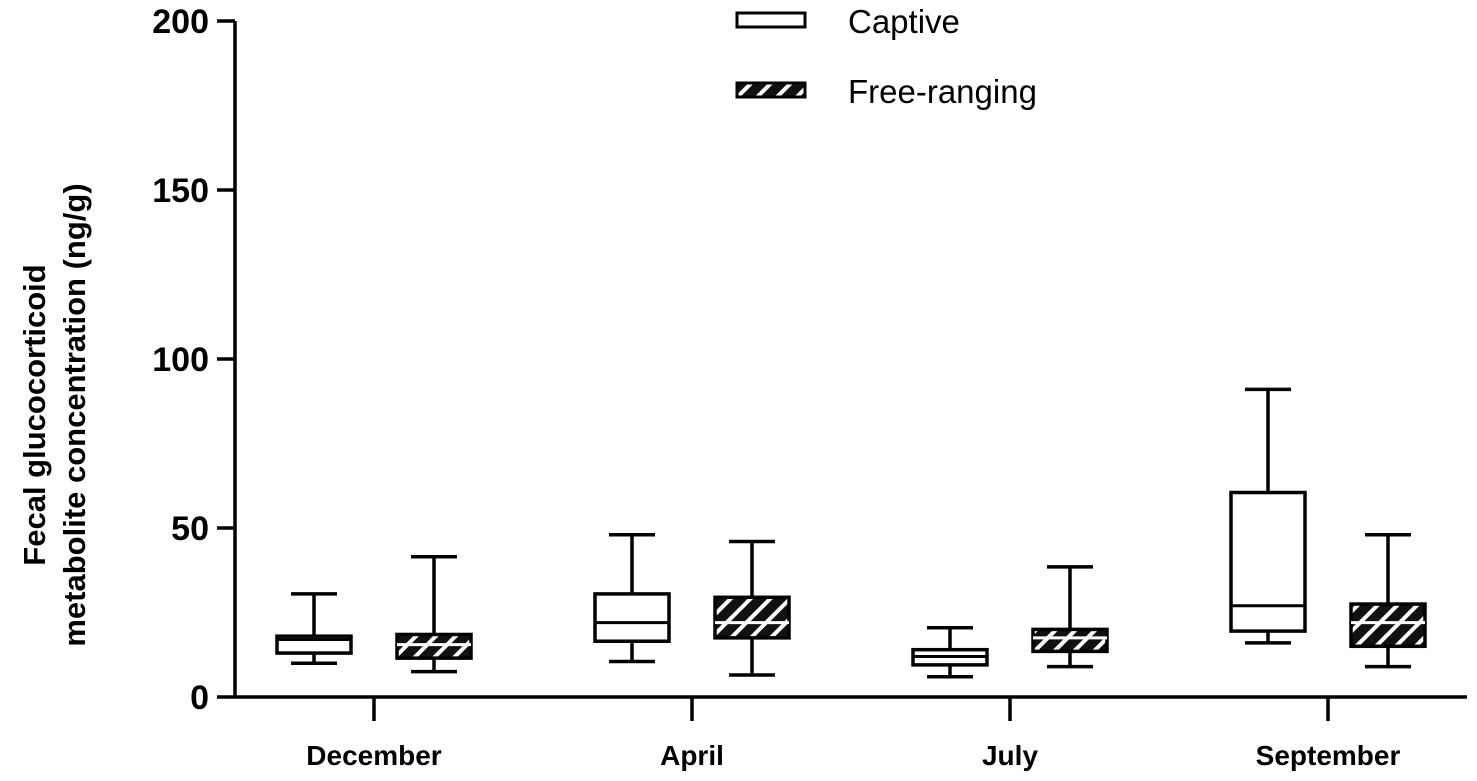 This screenshot has width=1477, height=781. I want to click on y-axis: 0 50 100 150 200, so click(194, 360).